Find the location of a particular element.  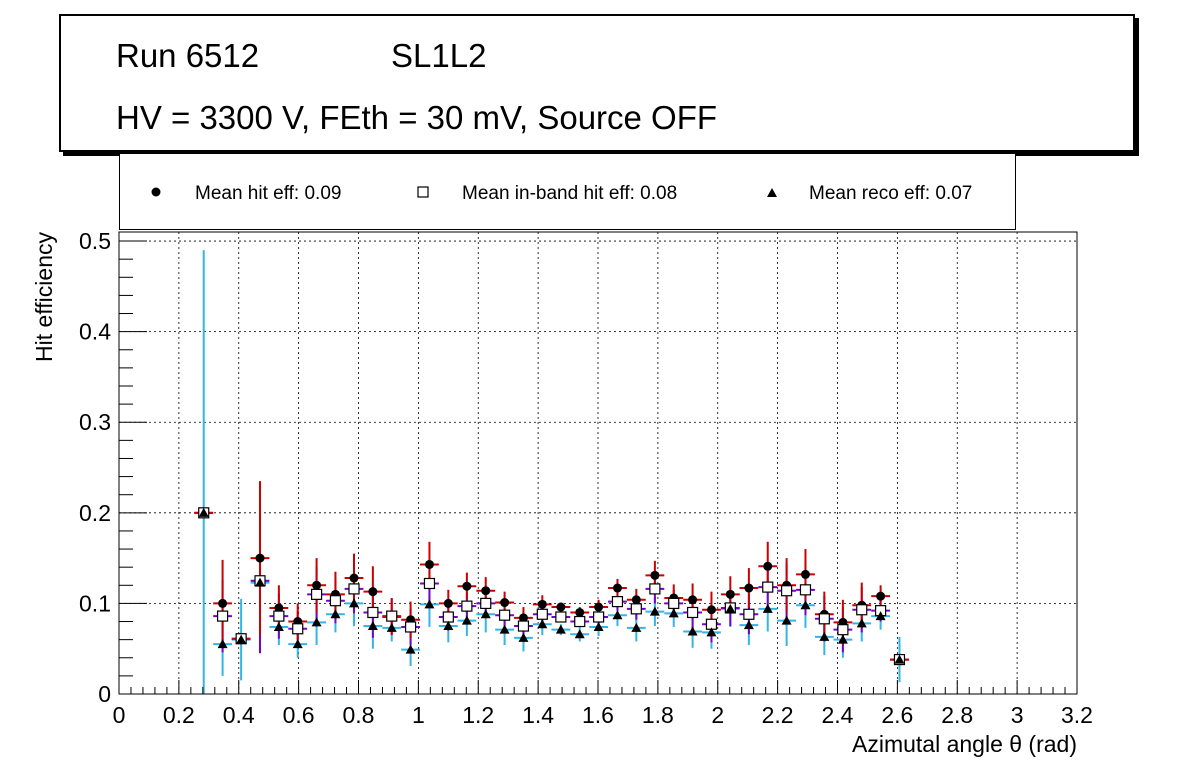

y-tick-label: 0.4 is located at coordinates (95, 332).